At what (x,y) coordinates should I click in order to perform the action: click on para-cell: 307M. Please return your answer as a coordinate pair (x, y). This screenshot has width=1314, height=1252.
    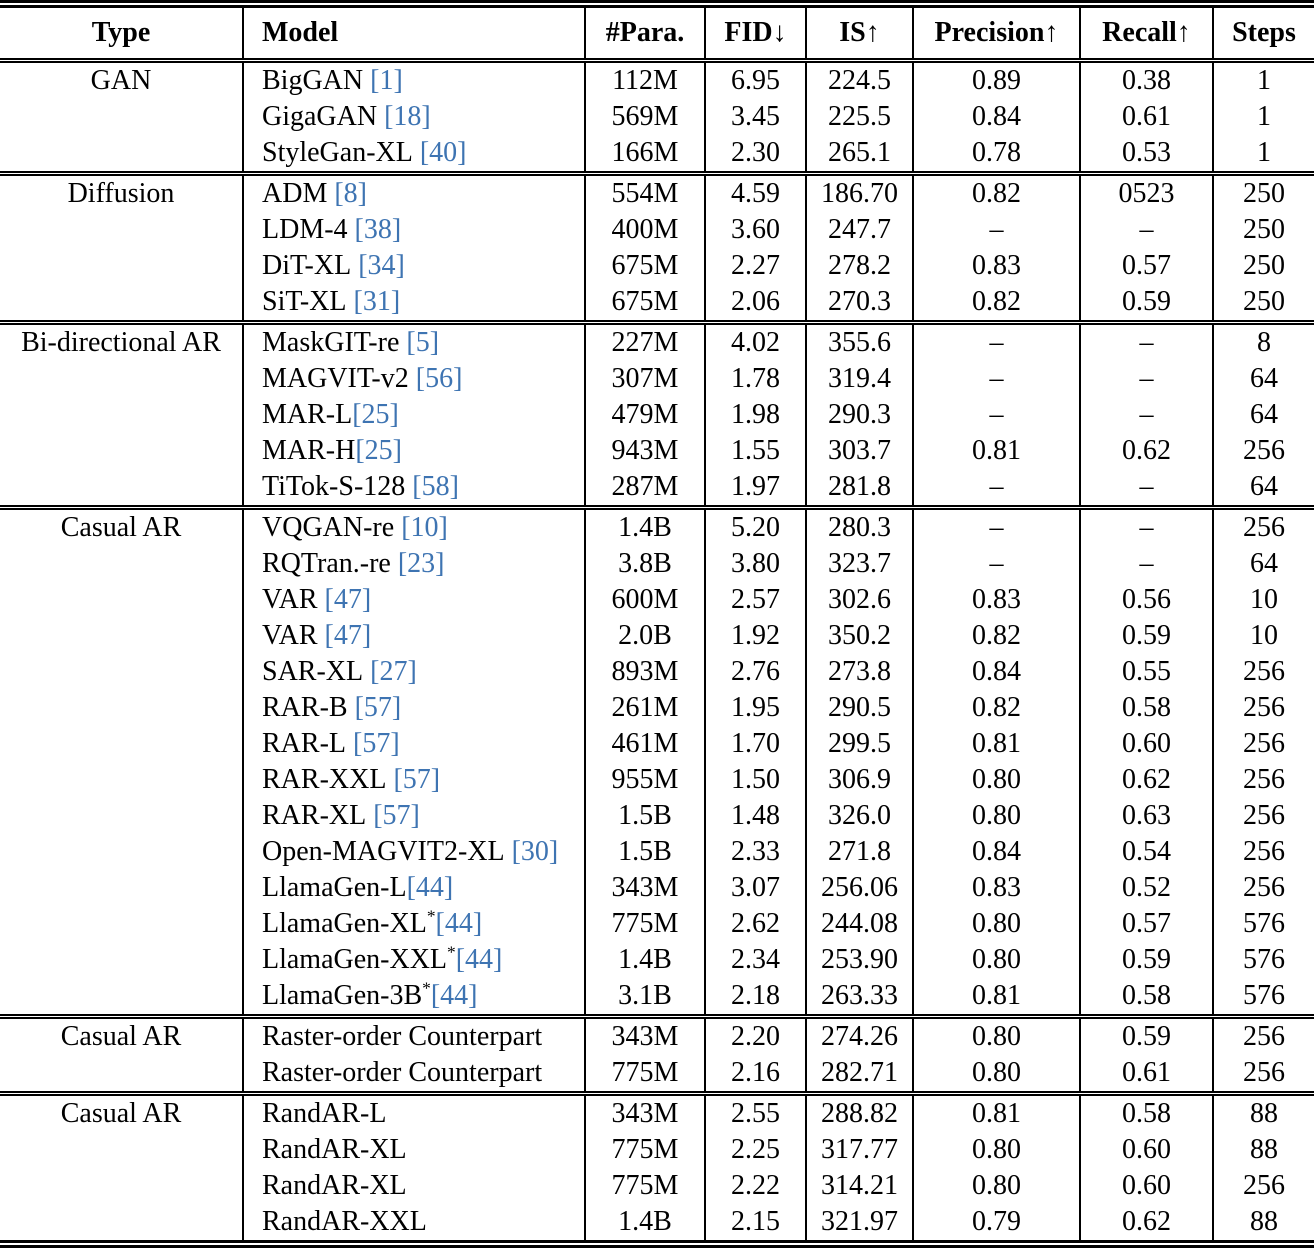
    Looking at the image, I should click on (645, 379).